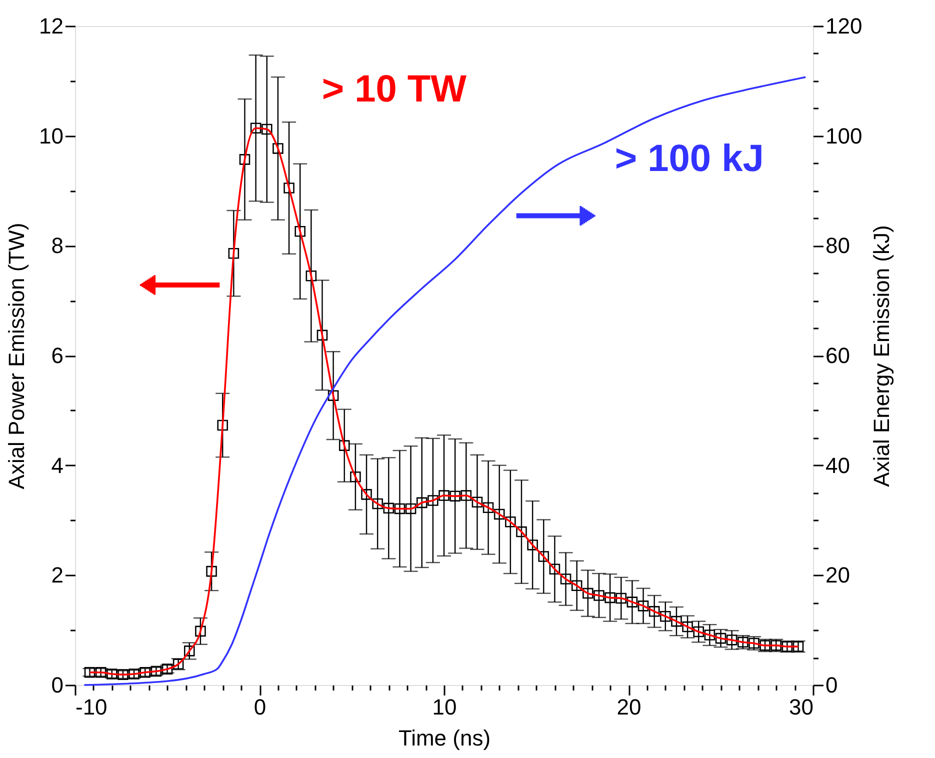  I want to click on y-tick-label: 0, so click(57, 685).